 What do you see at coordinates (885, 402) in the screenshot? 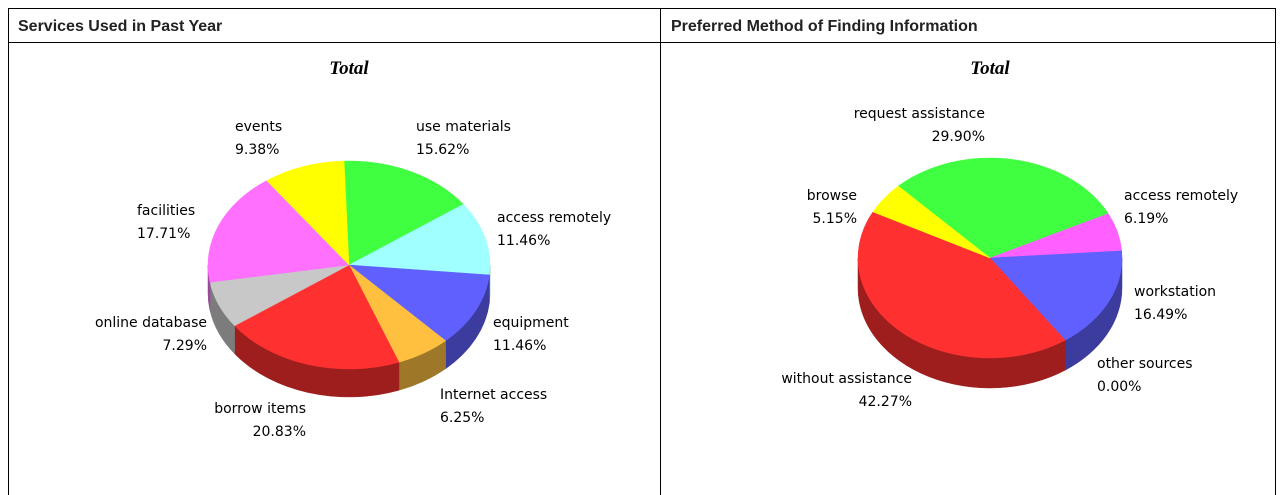
I see `slice-value-label: 42.27%` at bounding box center [885, 402].